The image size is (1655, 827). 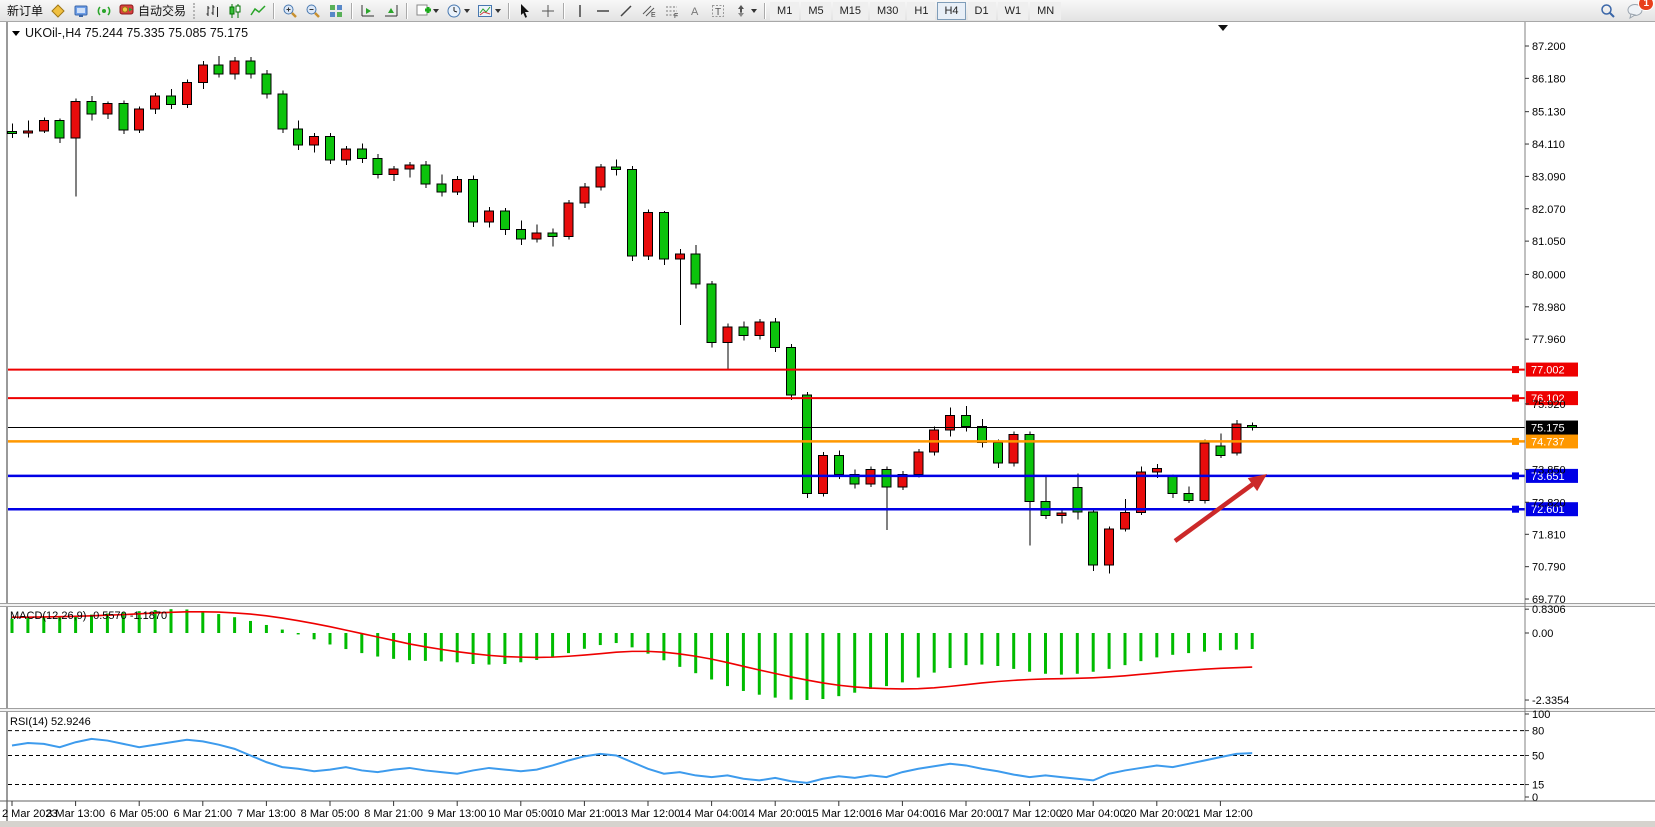 I want to click on auto-trading-icon, so click(x=127, y=10).